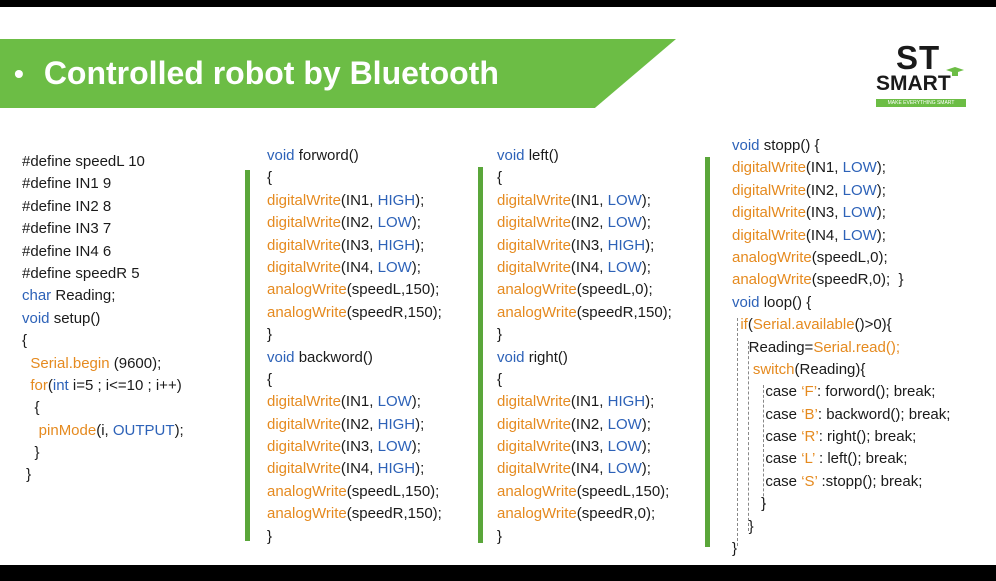  What do you see at coordinates (808, 459) in the screenshot?
I see `code-function: ‘L’` at bounding box center [808, 459].